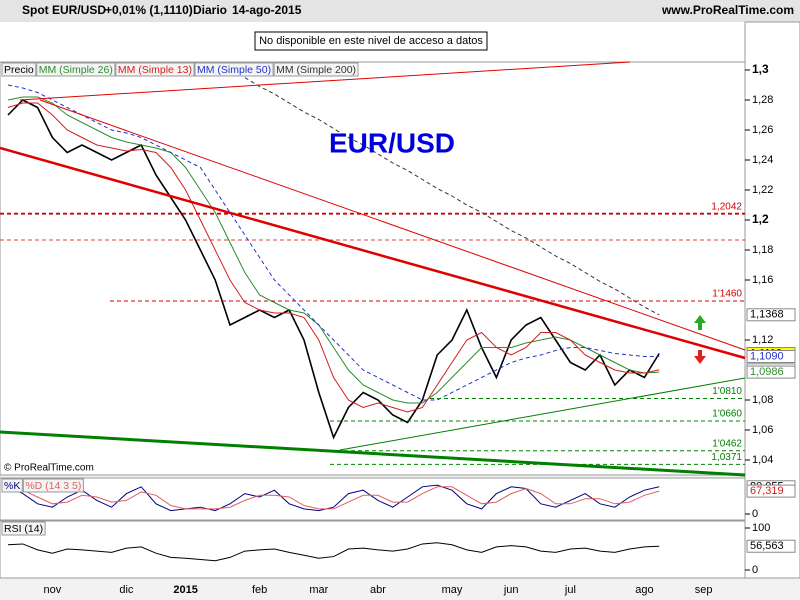 This screenshot has width=800, height=600. What do you see at coordinates (700, 322) in the screenshot?
I see `up-arrow` at bounding box center [700, 322].